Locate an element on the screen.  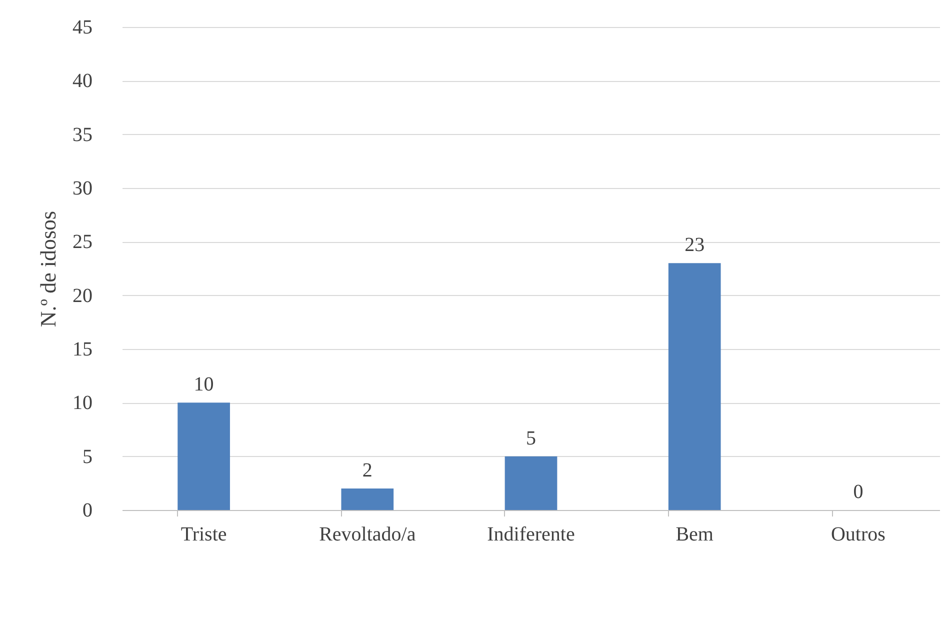
x-tick-label: Bem is located at coordinates (695, 535).